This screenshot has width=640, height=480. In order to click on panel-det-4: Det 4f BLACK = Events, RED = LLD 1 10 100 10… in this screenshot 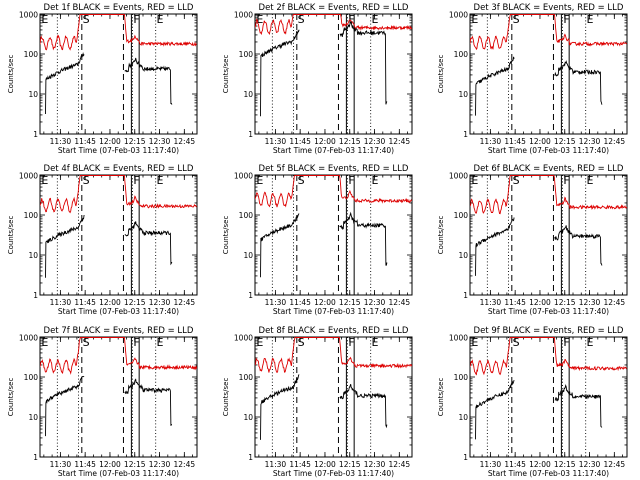, I will do `click(102, 240)`.